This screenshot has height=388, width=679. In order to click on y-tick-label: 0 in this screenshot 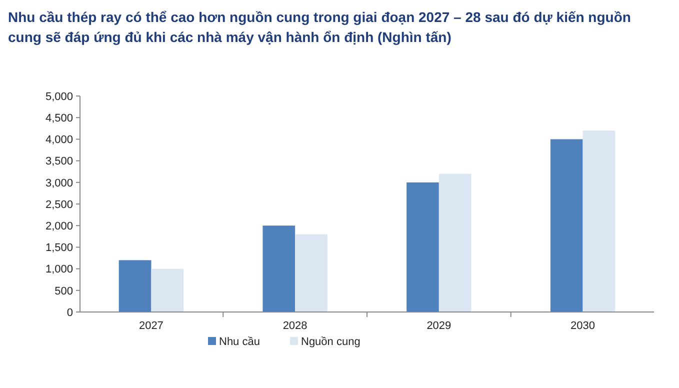, I will do `click(69, 312)`.